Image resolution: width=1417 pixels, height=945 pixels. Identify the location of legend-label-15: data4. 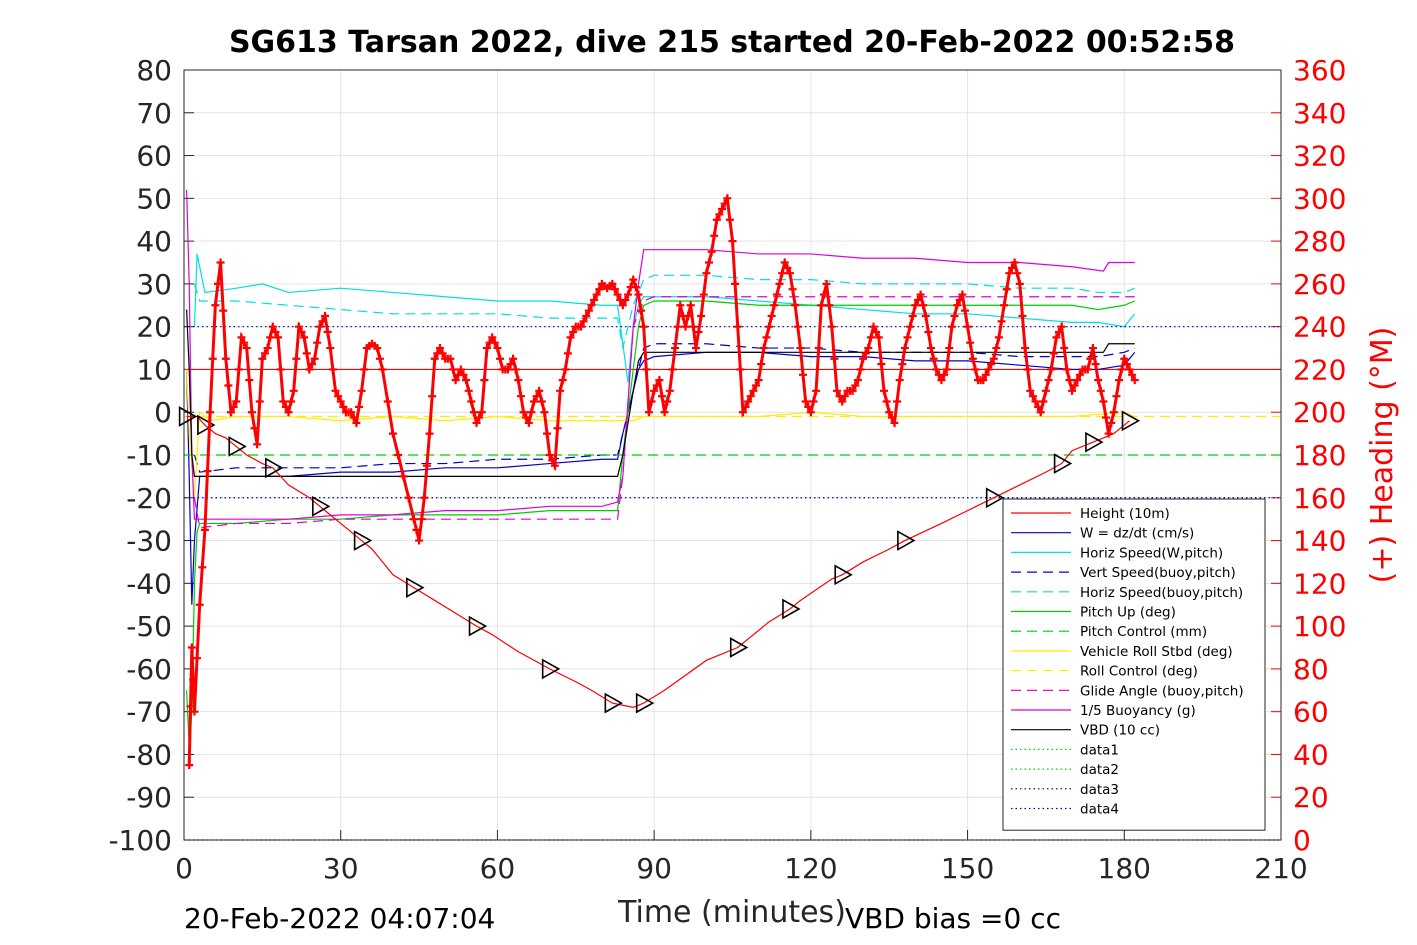
(1099, 810).